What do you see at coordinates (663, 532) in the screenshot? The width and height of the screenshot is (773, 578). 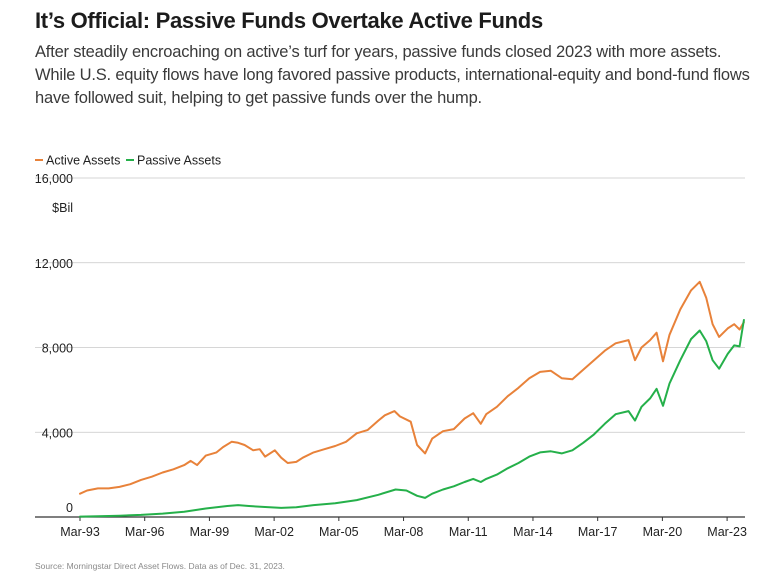 I see `x-tick-label: Mar-20` at bounding box center [663, 532].